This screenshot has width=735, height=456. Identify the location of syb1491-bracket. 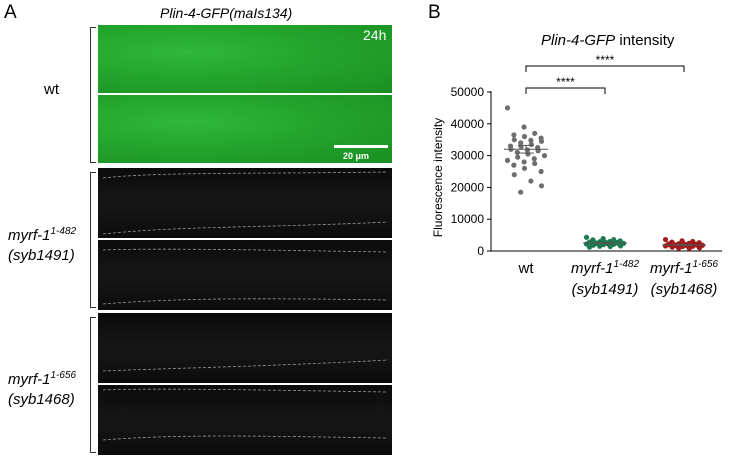
(93, 240).